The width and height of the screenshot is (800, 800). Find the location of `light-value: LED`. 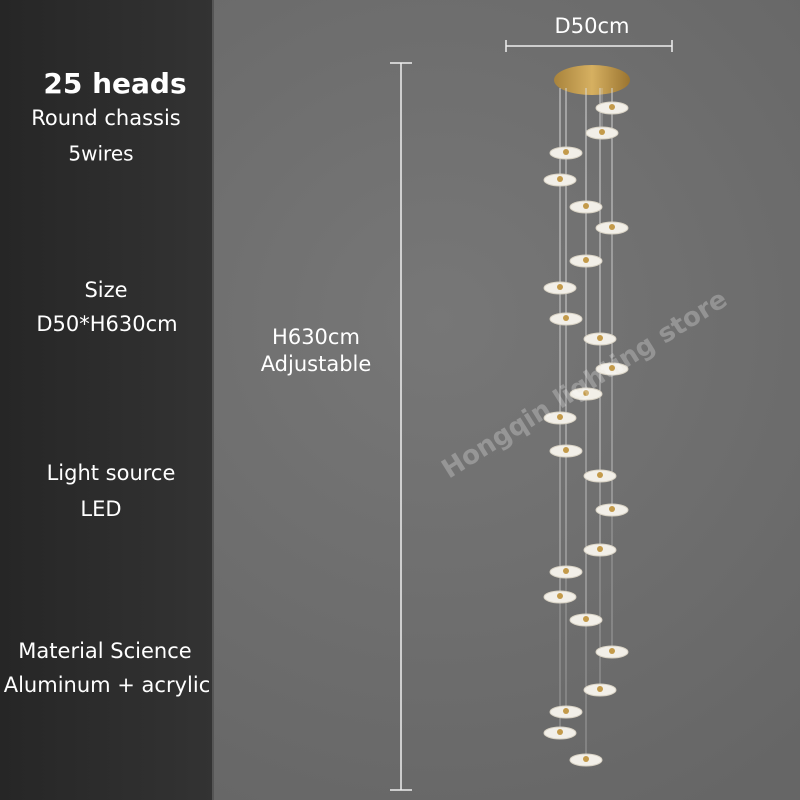

light-value: LED is located at coordinates (100, 509).